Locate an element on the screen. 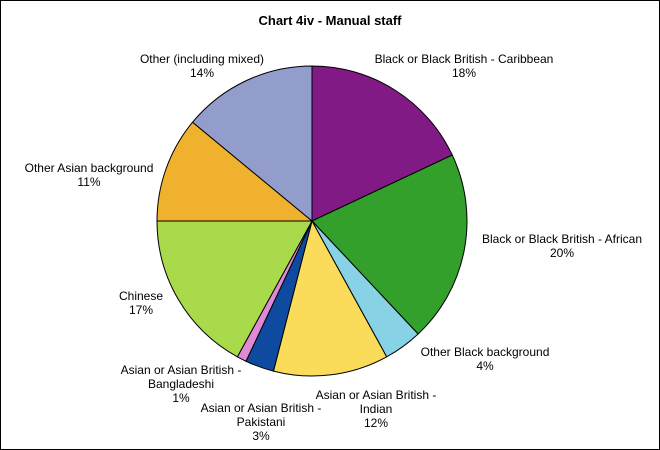 This screenshot has width=660, height=450. slice-label-asian-or-asian-british-indian: Asian or Asian British -Indian 12% is located at coordinates (376, 409).